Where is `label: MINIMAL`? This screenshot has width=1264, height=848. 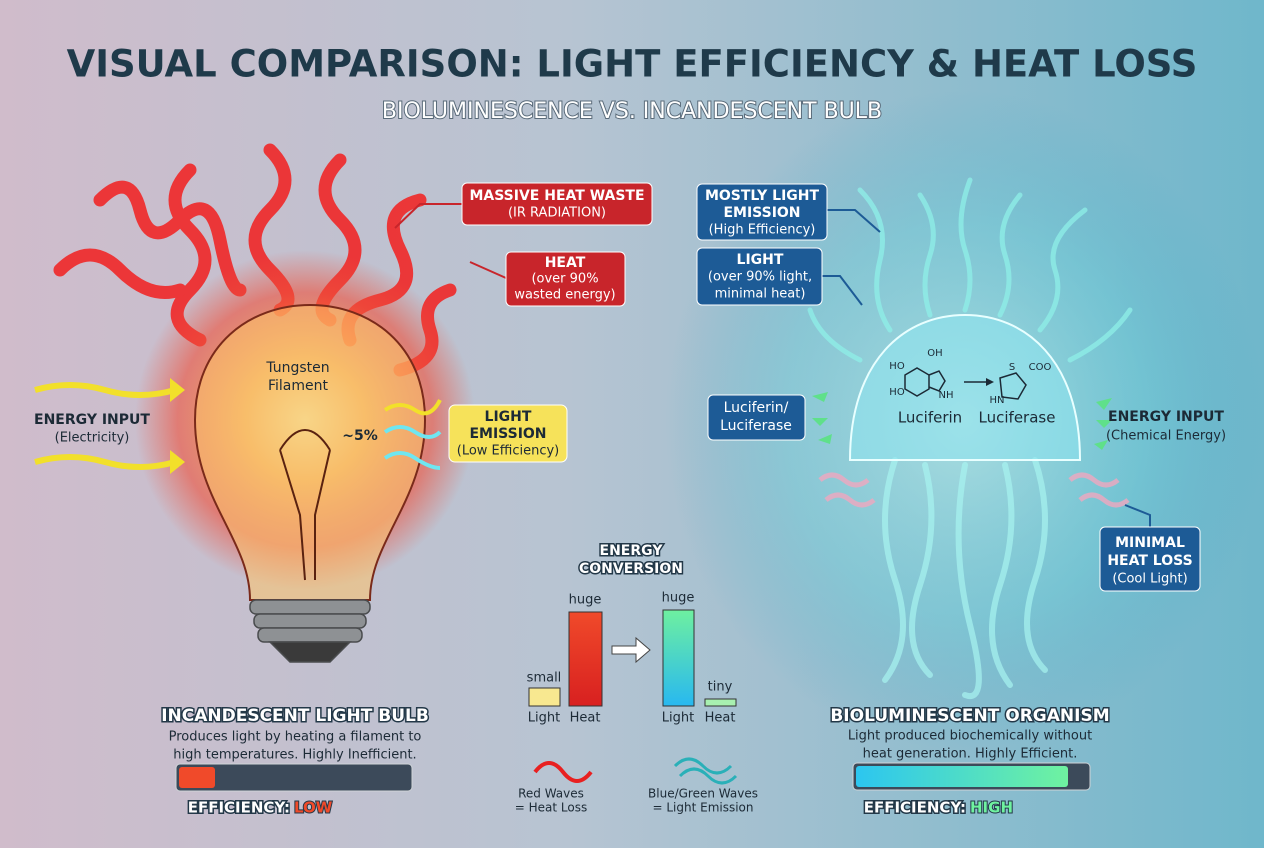 label: MINIMAL is located at coordinates (1150, 543).